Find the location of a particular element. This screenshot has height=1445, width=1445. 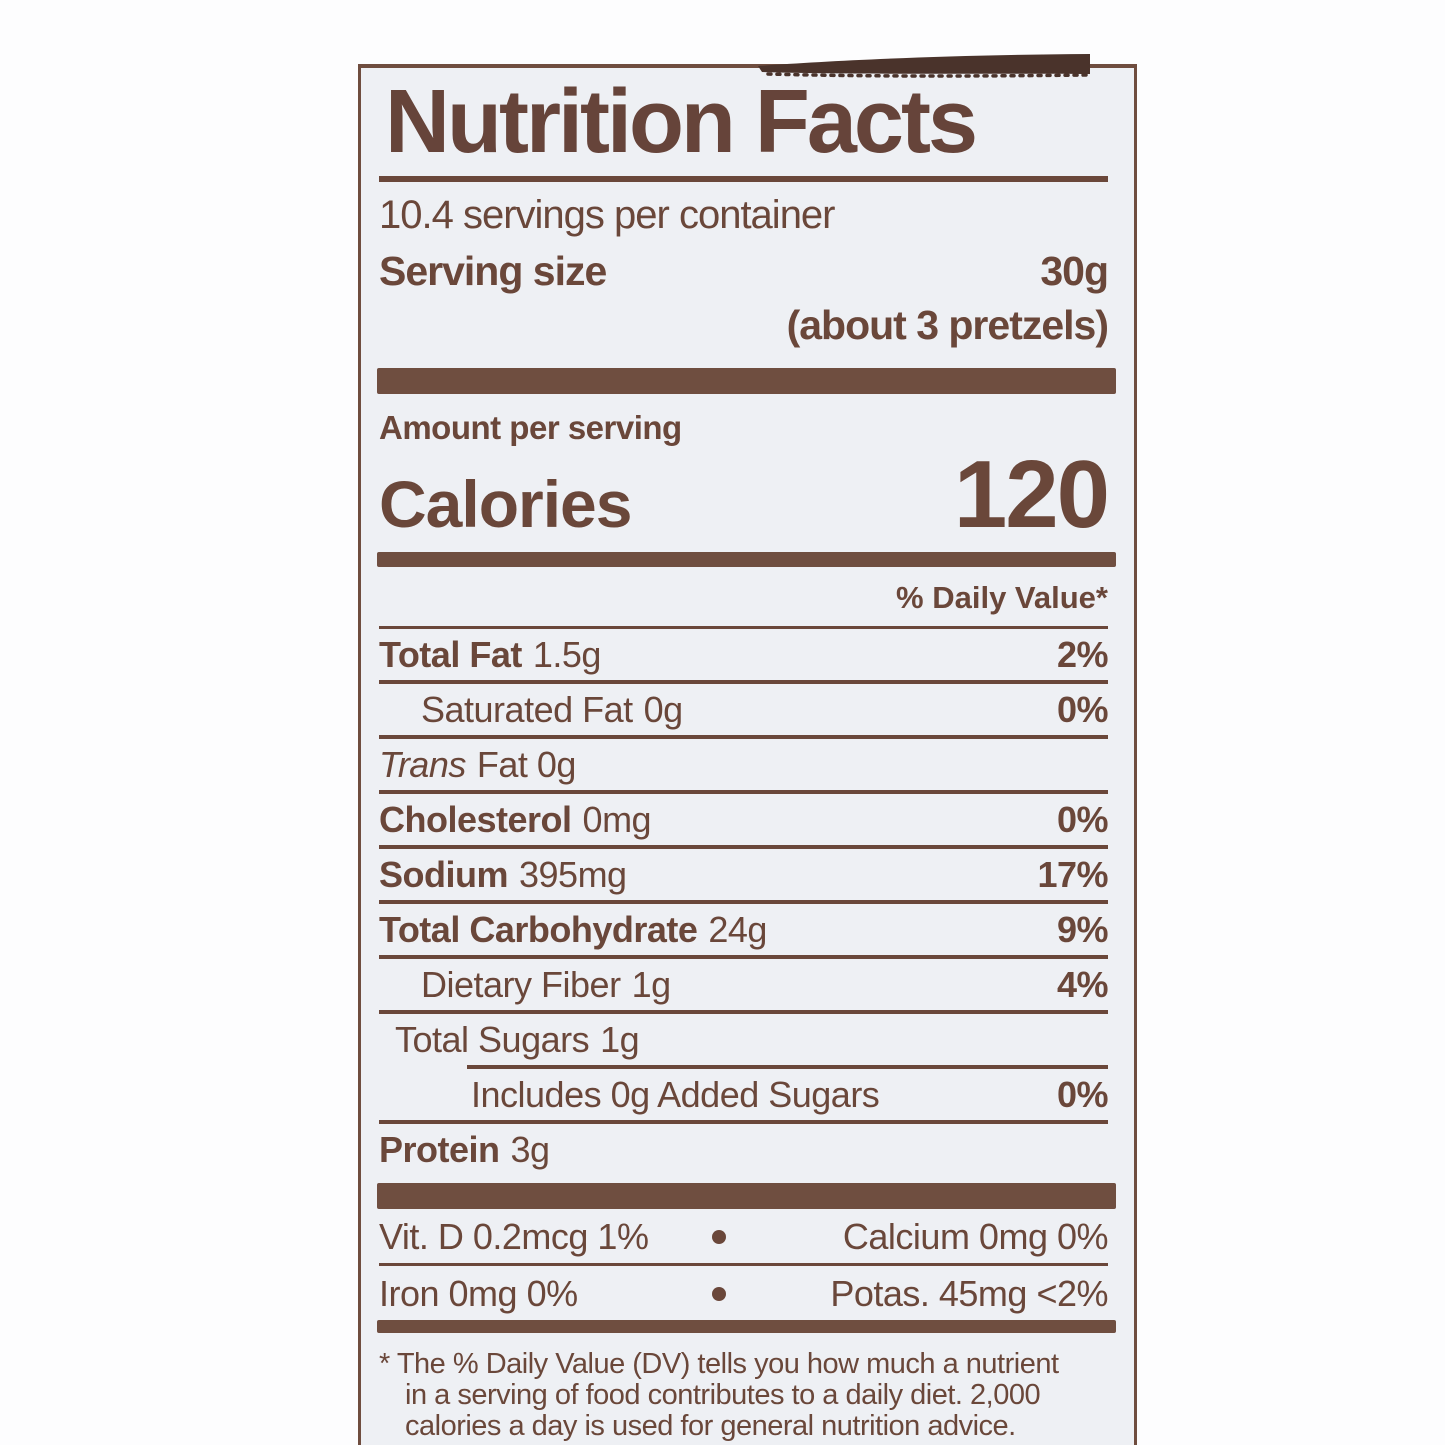

iron-value: Iron 0mg 0% is located at coordinates (478, 1293).